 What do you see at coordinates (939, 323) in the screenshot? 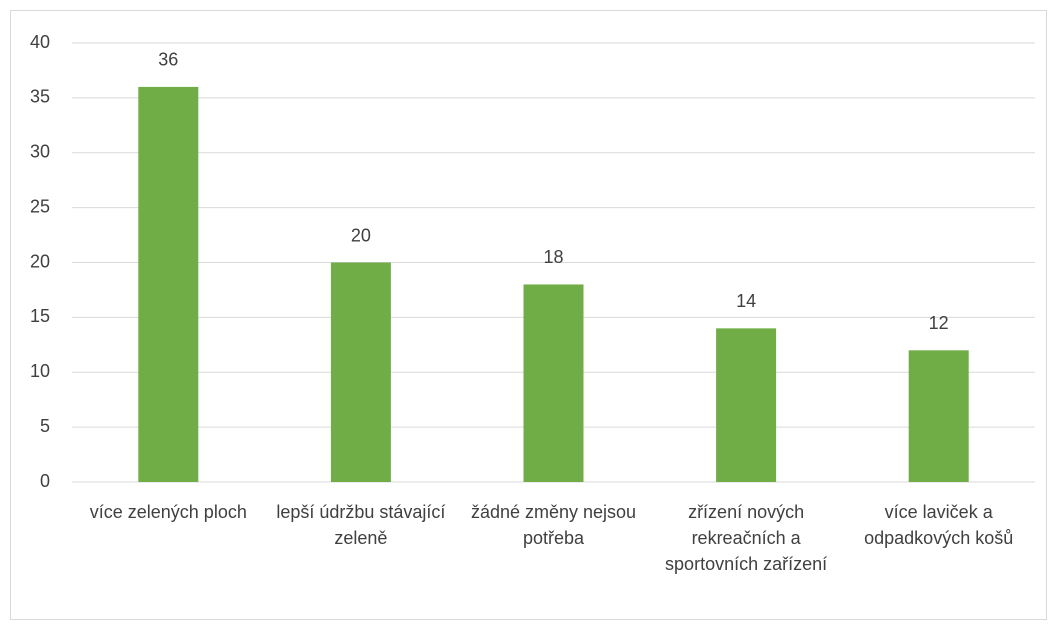
I see `data-label: 12` at bounding box center [939, 323].